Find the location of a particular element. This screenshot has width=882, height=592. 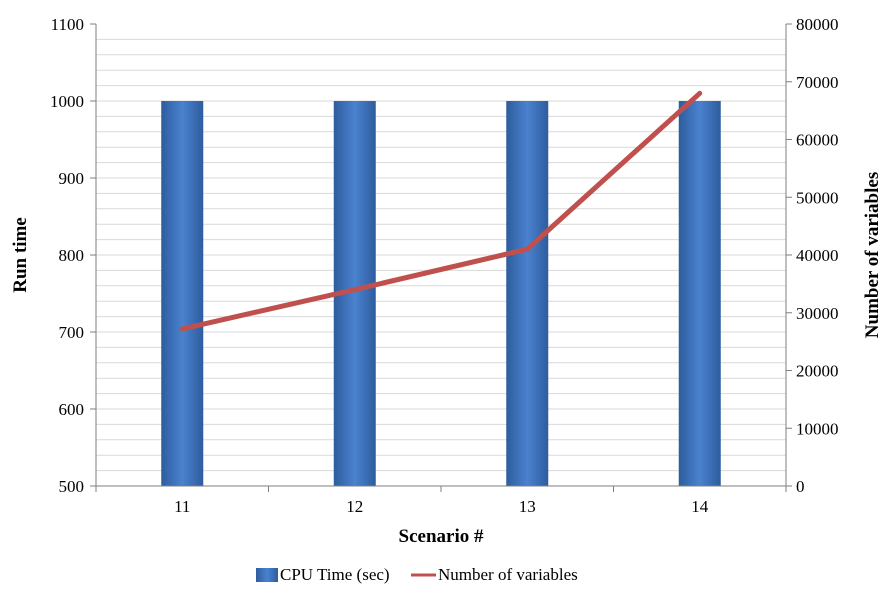

y-tick-label: 1100 is located at coordinates (67, 24).